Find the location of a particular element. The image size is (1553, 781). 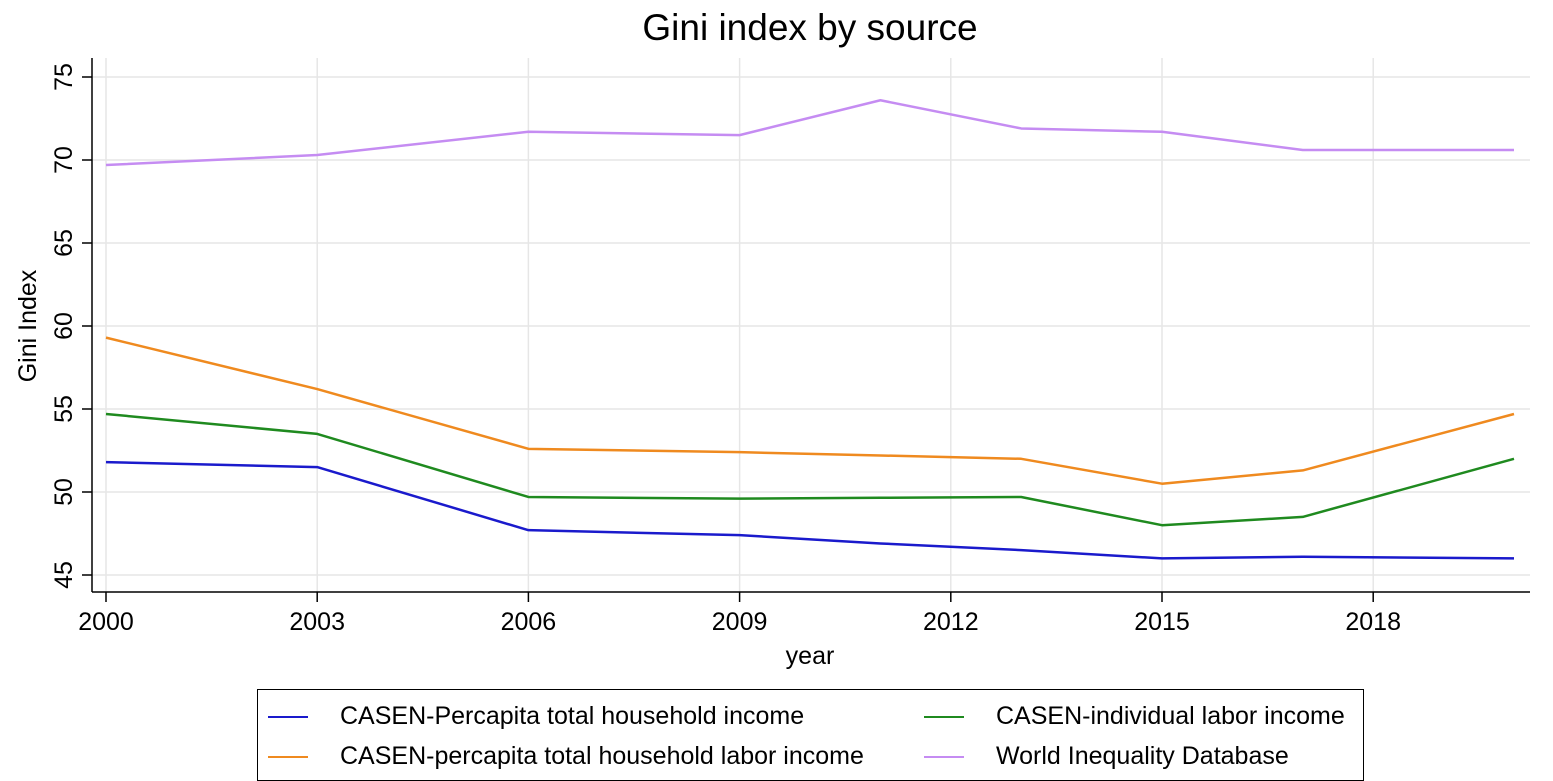

legend-label: CASEN-Percapita total household income is located at coordinates (572, 716).